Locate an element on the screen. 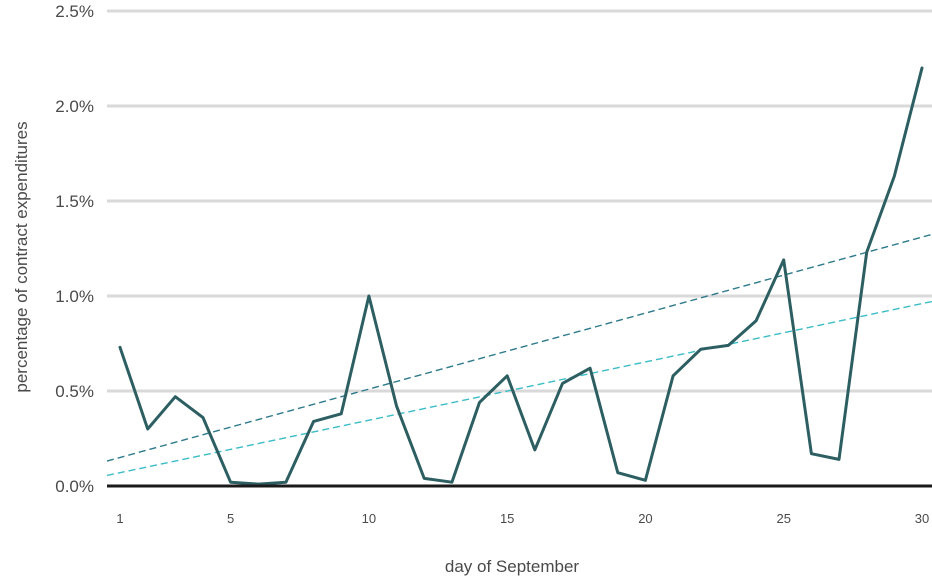 The width and height of the screenshot is (932, 580). y-tick-label: 2.0% is located at coordinates (74, 106).